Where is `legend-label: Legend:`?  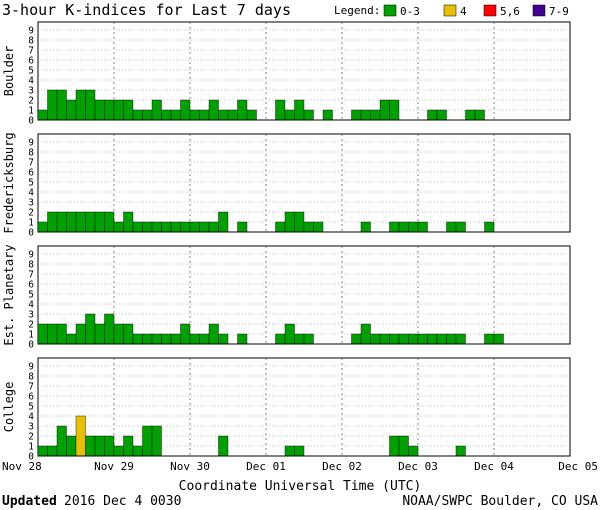 legend-label: Legend: is located at coordinates (357, 10).